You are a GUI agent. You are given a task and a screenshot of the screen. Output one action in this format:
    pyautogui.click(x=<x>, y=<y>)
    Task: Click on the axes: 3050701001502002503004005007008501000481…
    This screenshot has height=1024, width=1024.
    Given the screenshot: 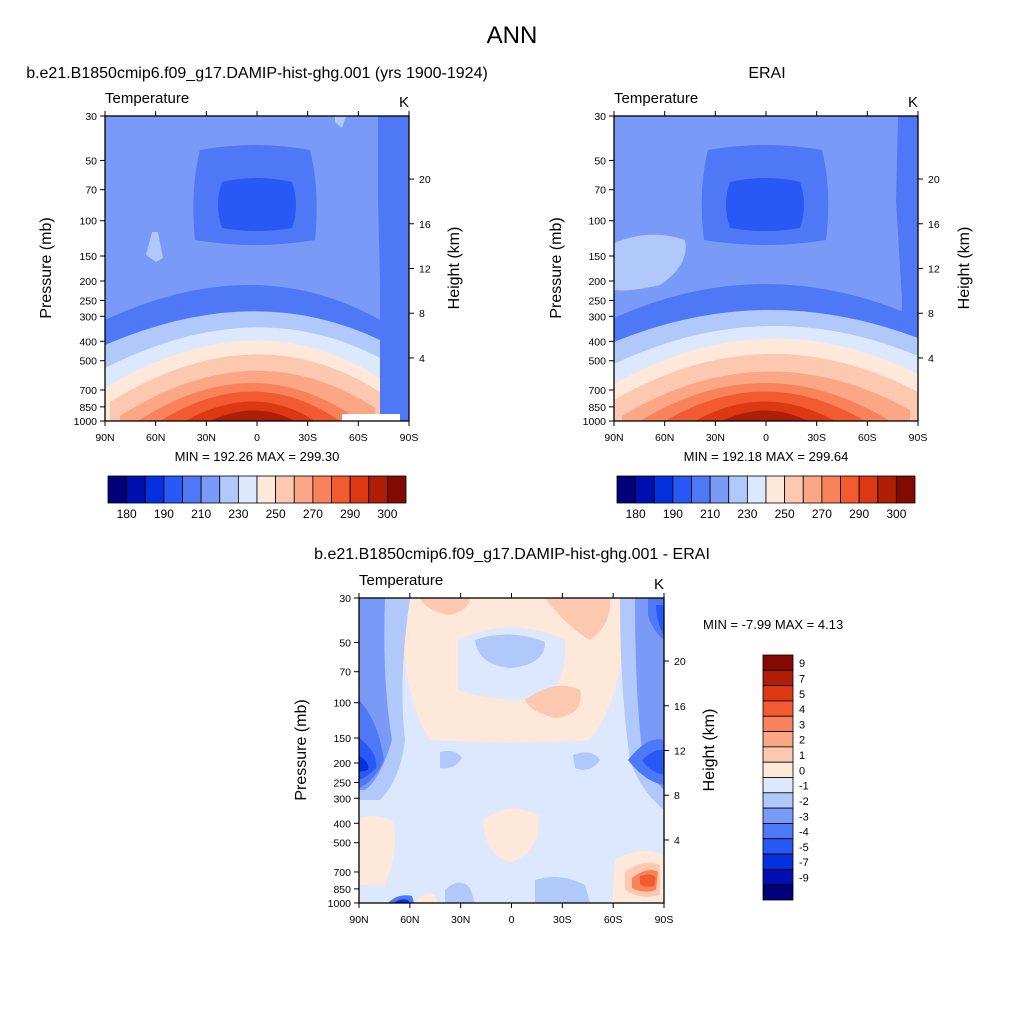 What is the action you would take?
    pyautogui.click(x=761, y=277)
    